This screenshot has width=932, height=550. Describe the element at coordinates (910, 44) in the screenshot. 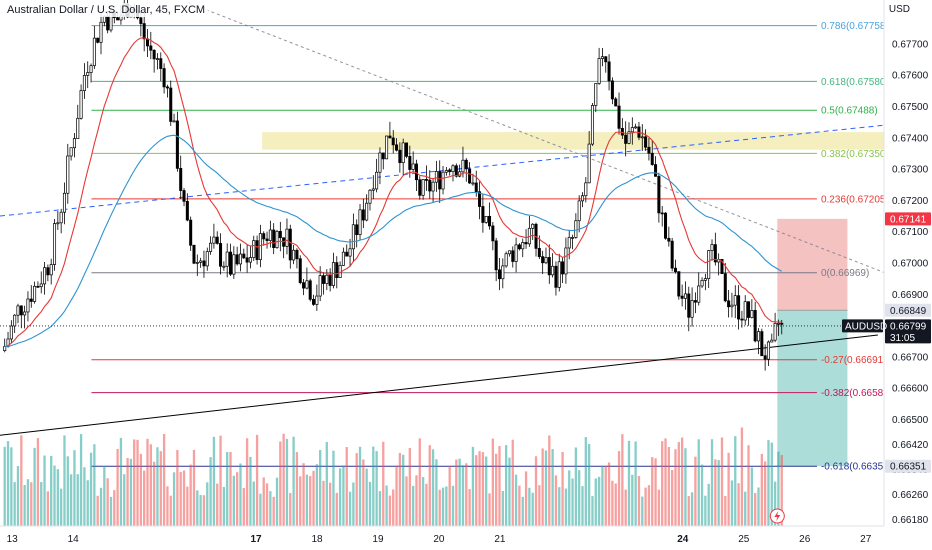

I see `y-tick-label: 0.67700` at that location.